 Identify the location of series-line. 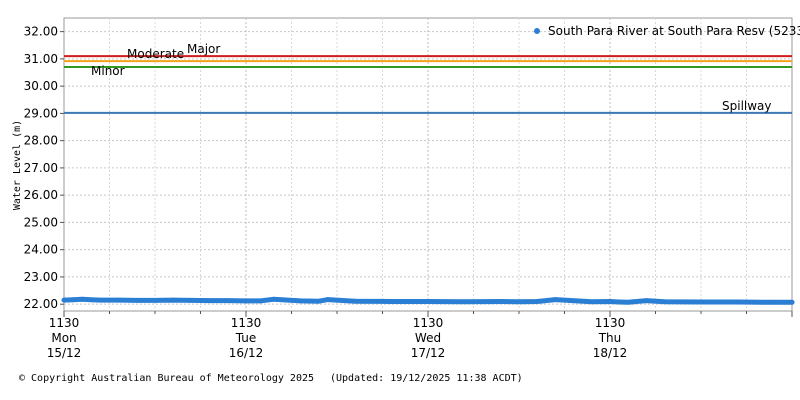
(428, 300).